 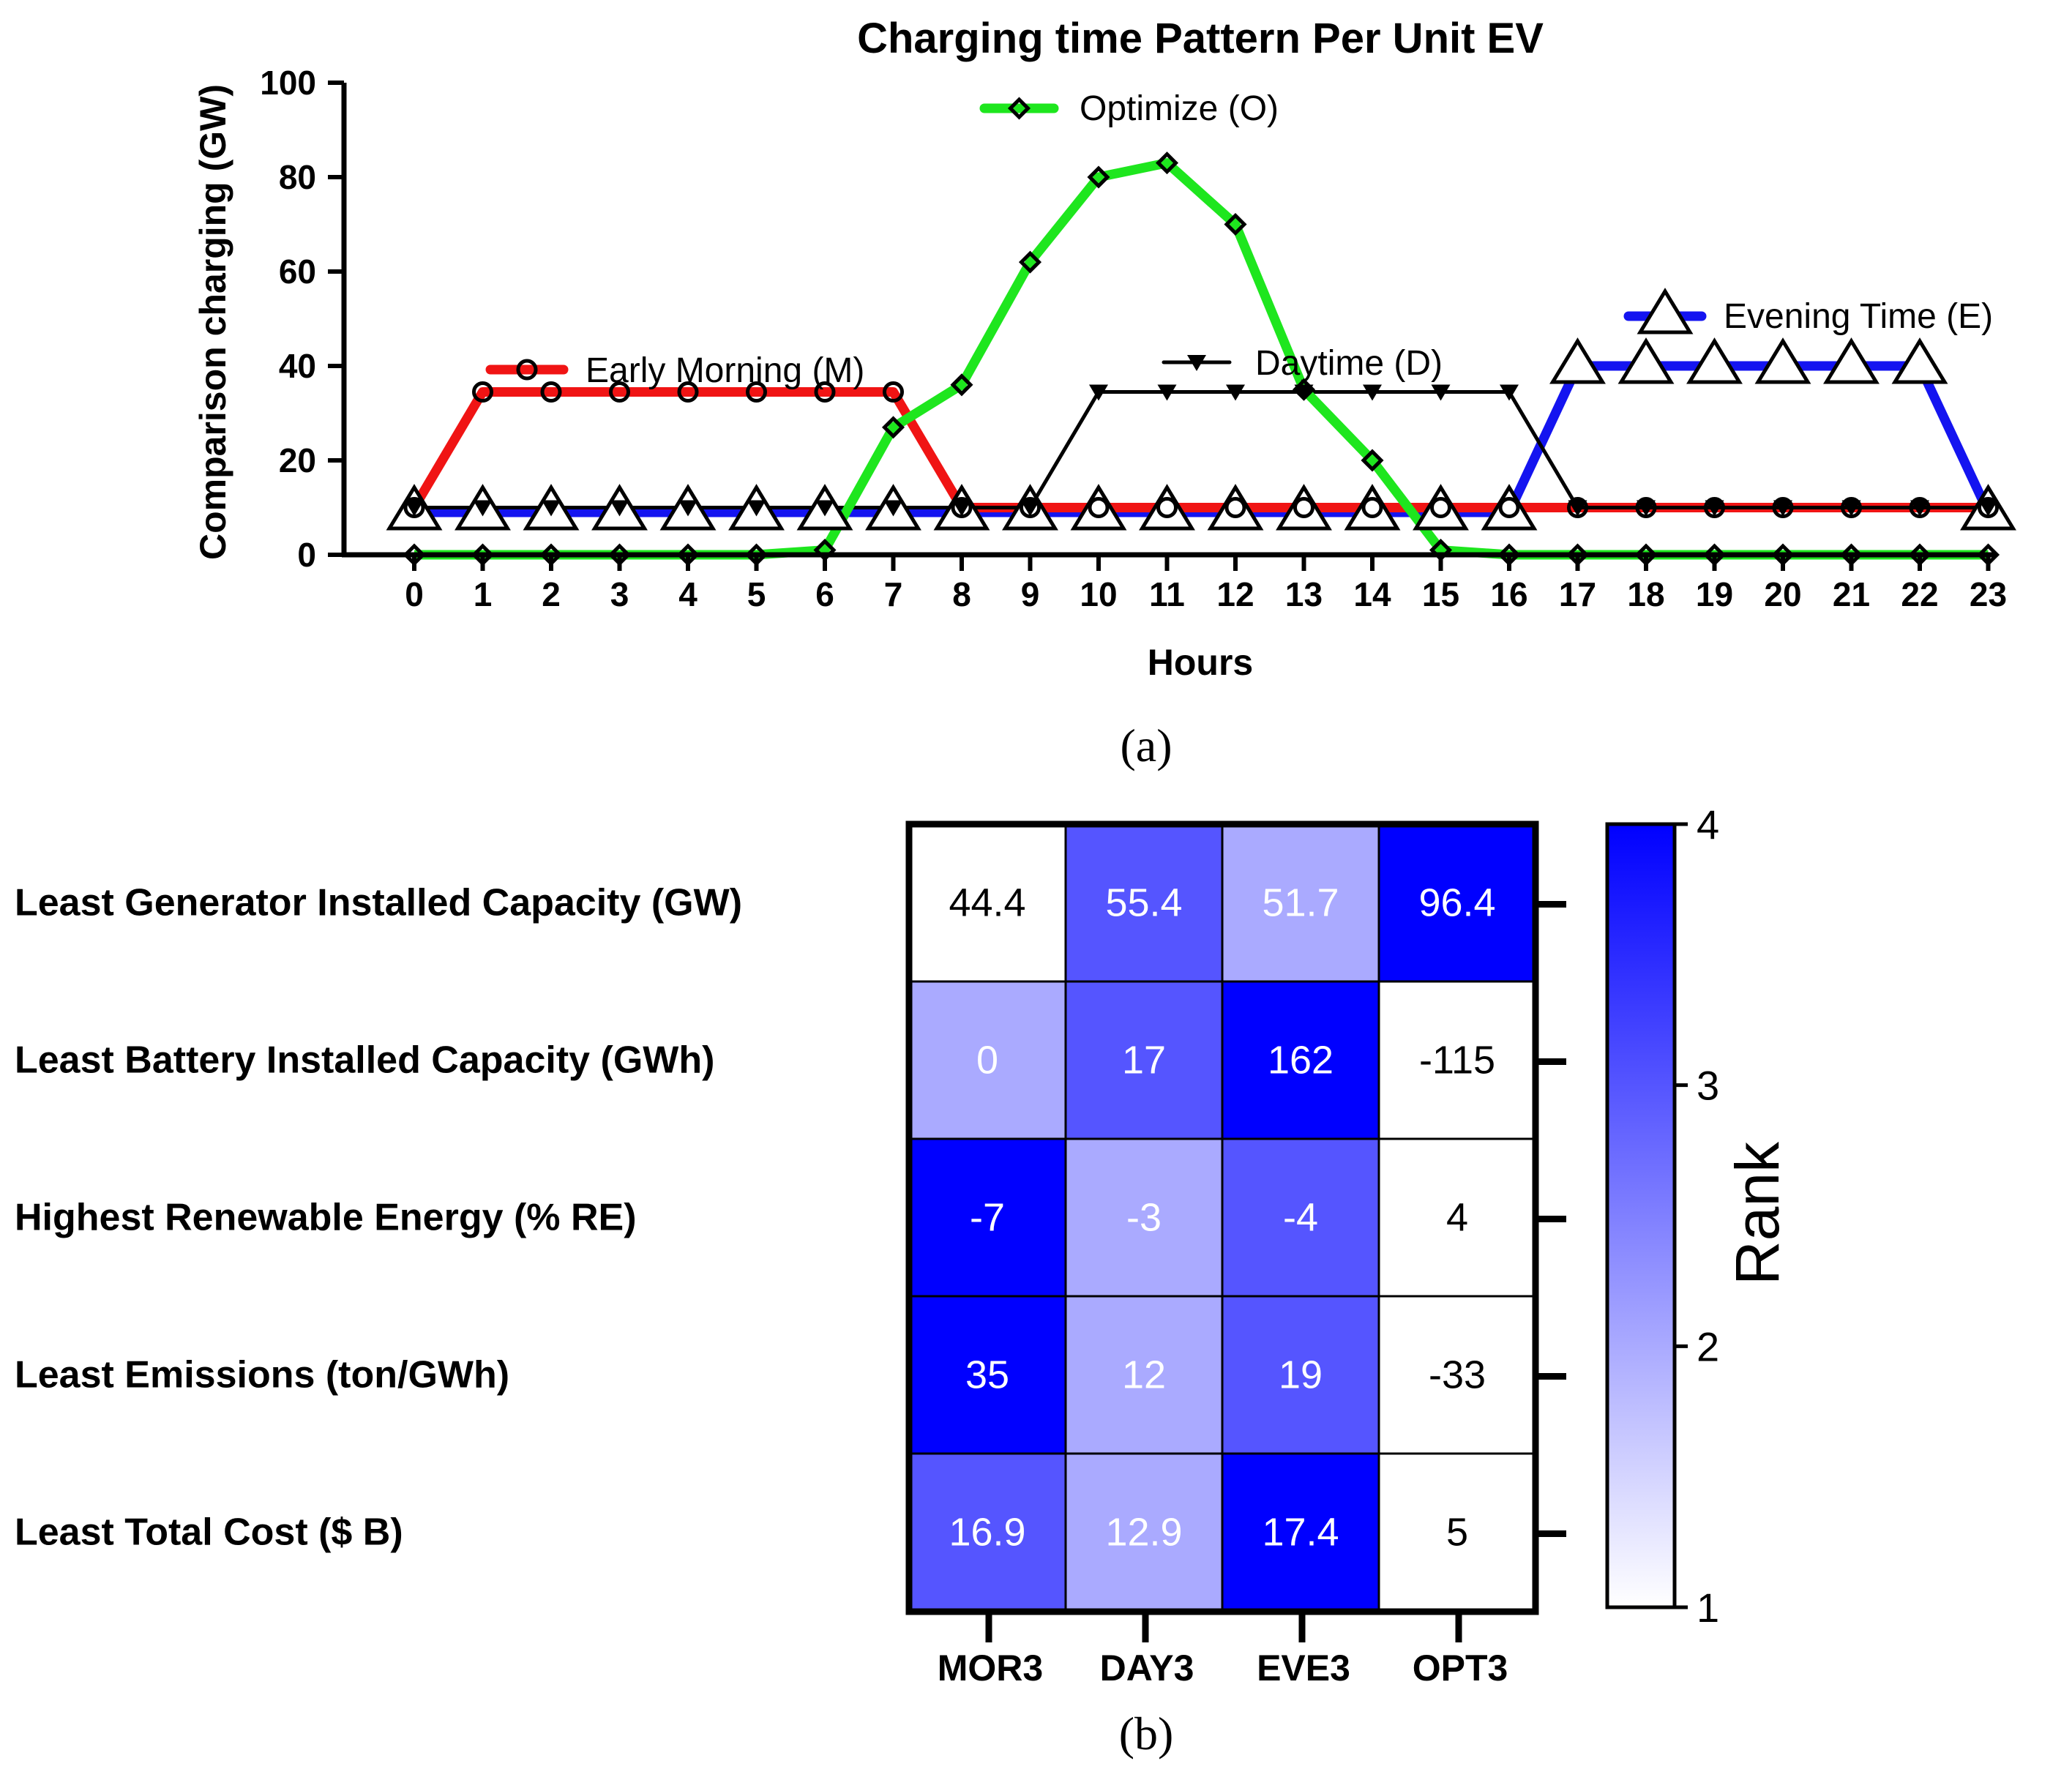 I want to click on legend-label: Daytime (D), so click(x=1349, y=364).